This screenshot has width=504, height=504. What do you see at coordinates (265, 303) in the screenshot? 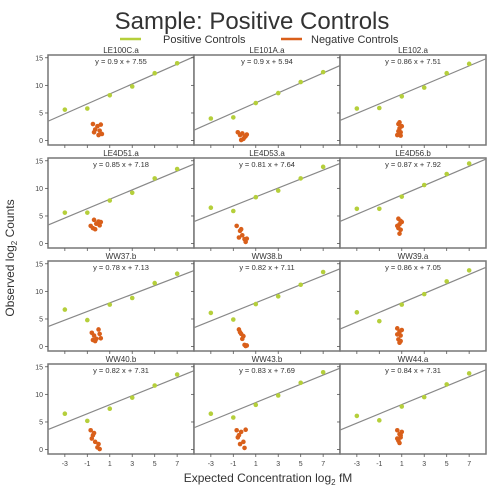
I see `panel: WW38.by = 0.82 x + 7.11` at bounding box center [265, 303].